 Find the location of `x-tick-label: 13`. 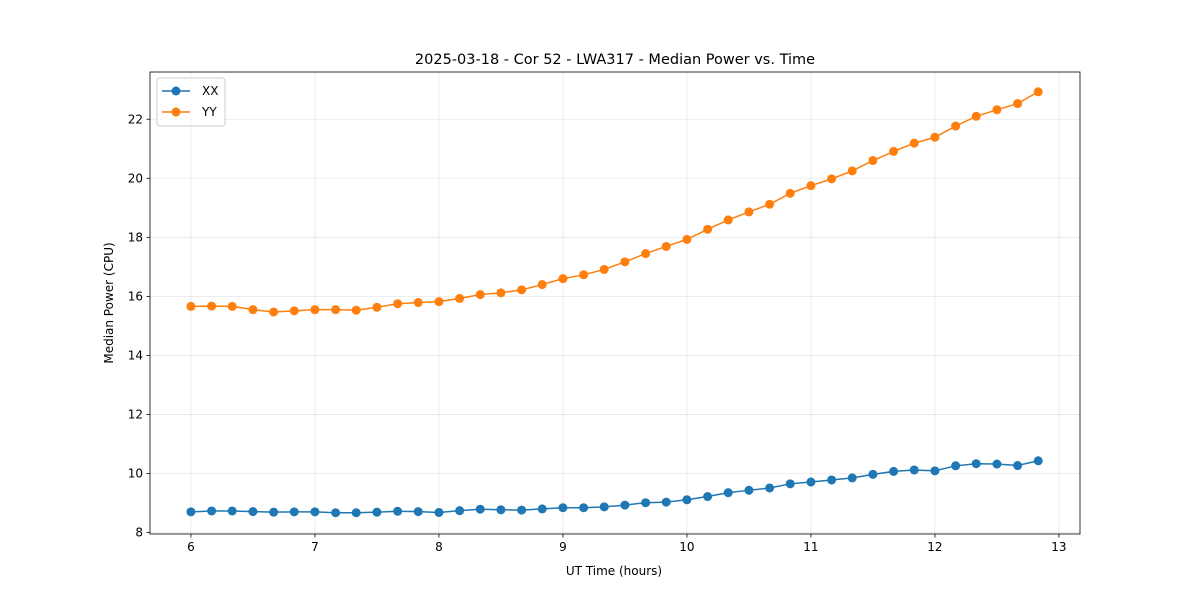

x-tick-label: 13 is located at coordinates (1058, 547).